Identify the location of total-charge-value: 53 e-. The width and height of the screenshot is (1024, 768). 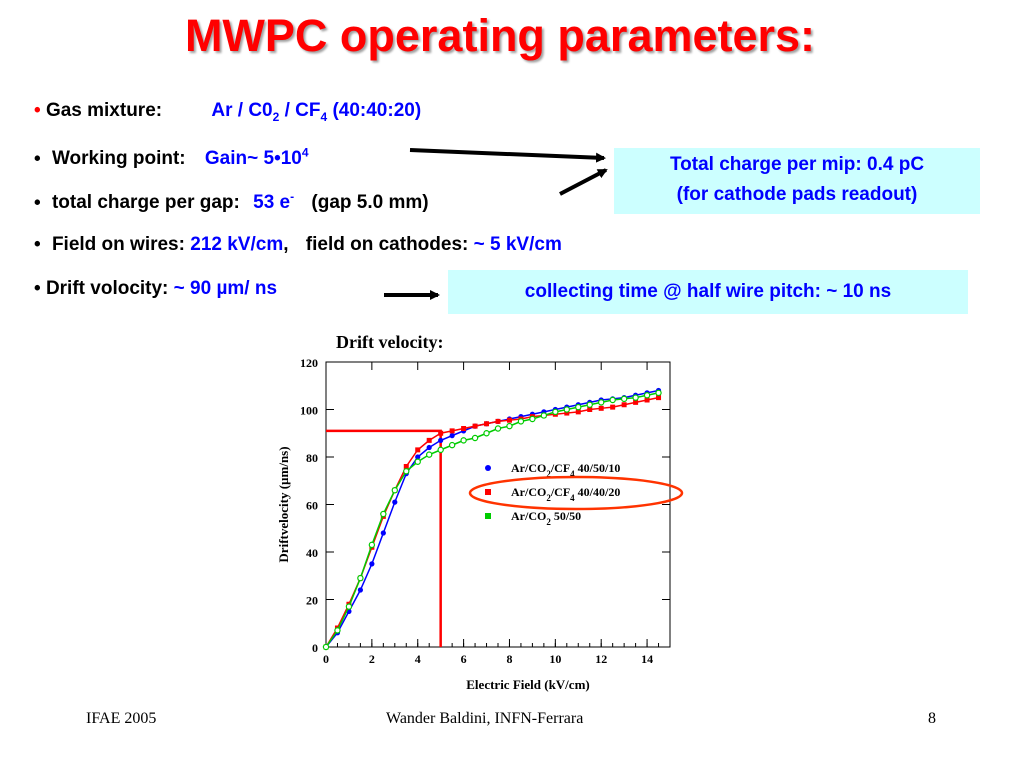
(274, 202).